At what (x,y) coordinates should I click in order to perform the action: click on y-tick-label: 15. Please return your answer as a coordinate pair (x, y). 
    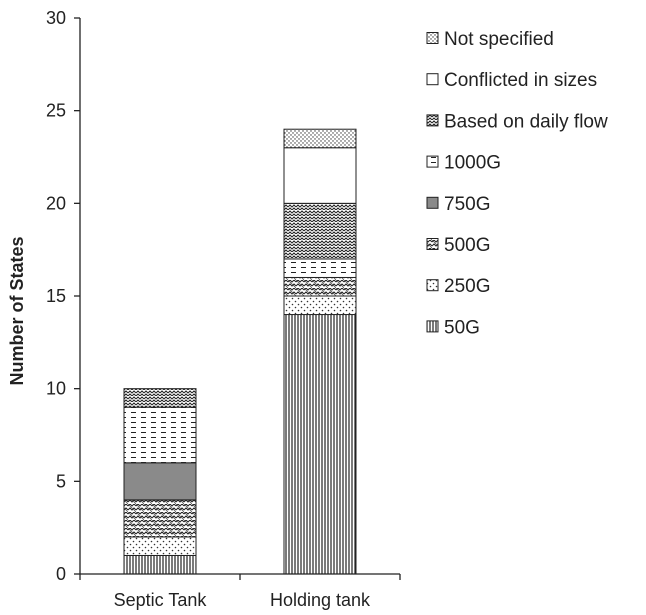
    Looking at the image, I should click on (56, 296).